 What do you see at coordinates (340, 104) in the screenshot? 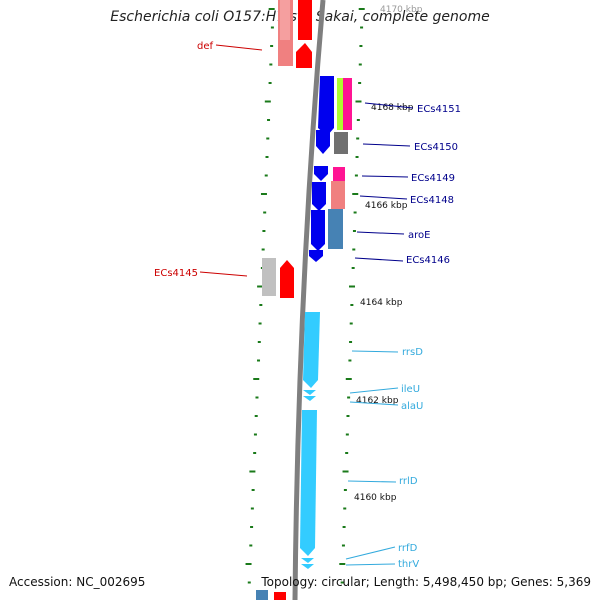
I see `gene-lime` at bounding box center [340, 104].